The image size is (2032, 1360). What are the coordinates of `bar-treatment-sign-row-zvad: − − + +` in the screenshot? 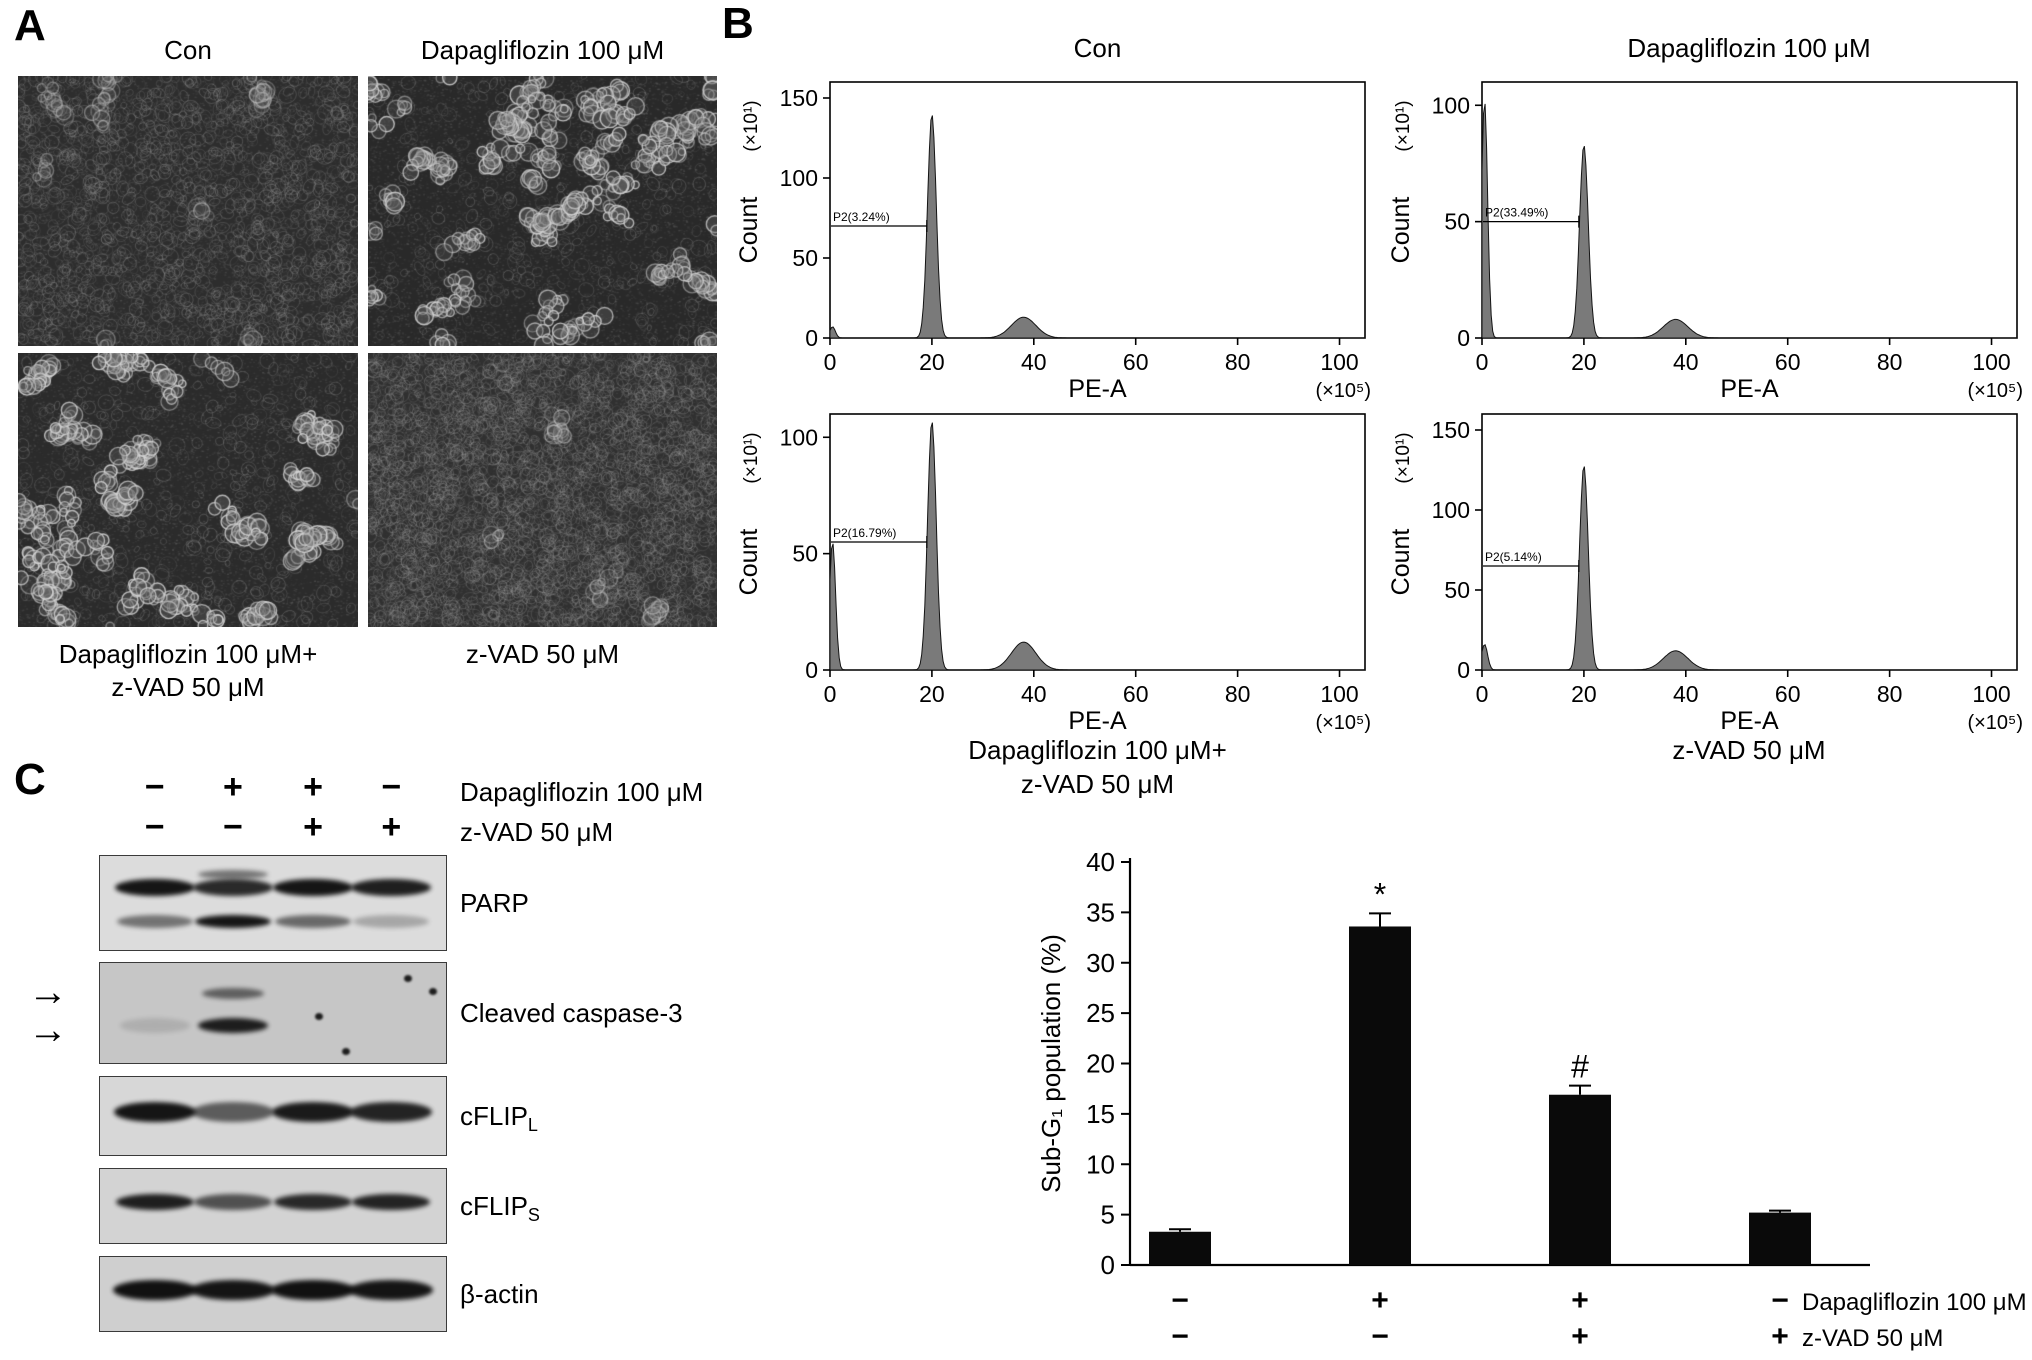 It's located at (1016, 1340).